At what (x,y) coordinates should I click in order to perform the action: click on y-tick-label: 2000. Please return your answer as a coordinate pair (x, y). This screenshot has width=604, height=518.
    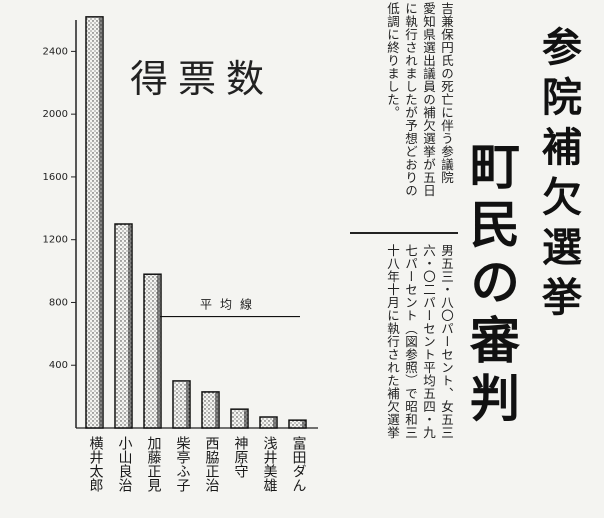
    Looking at the image, I should click on (55, 114).